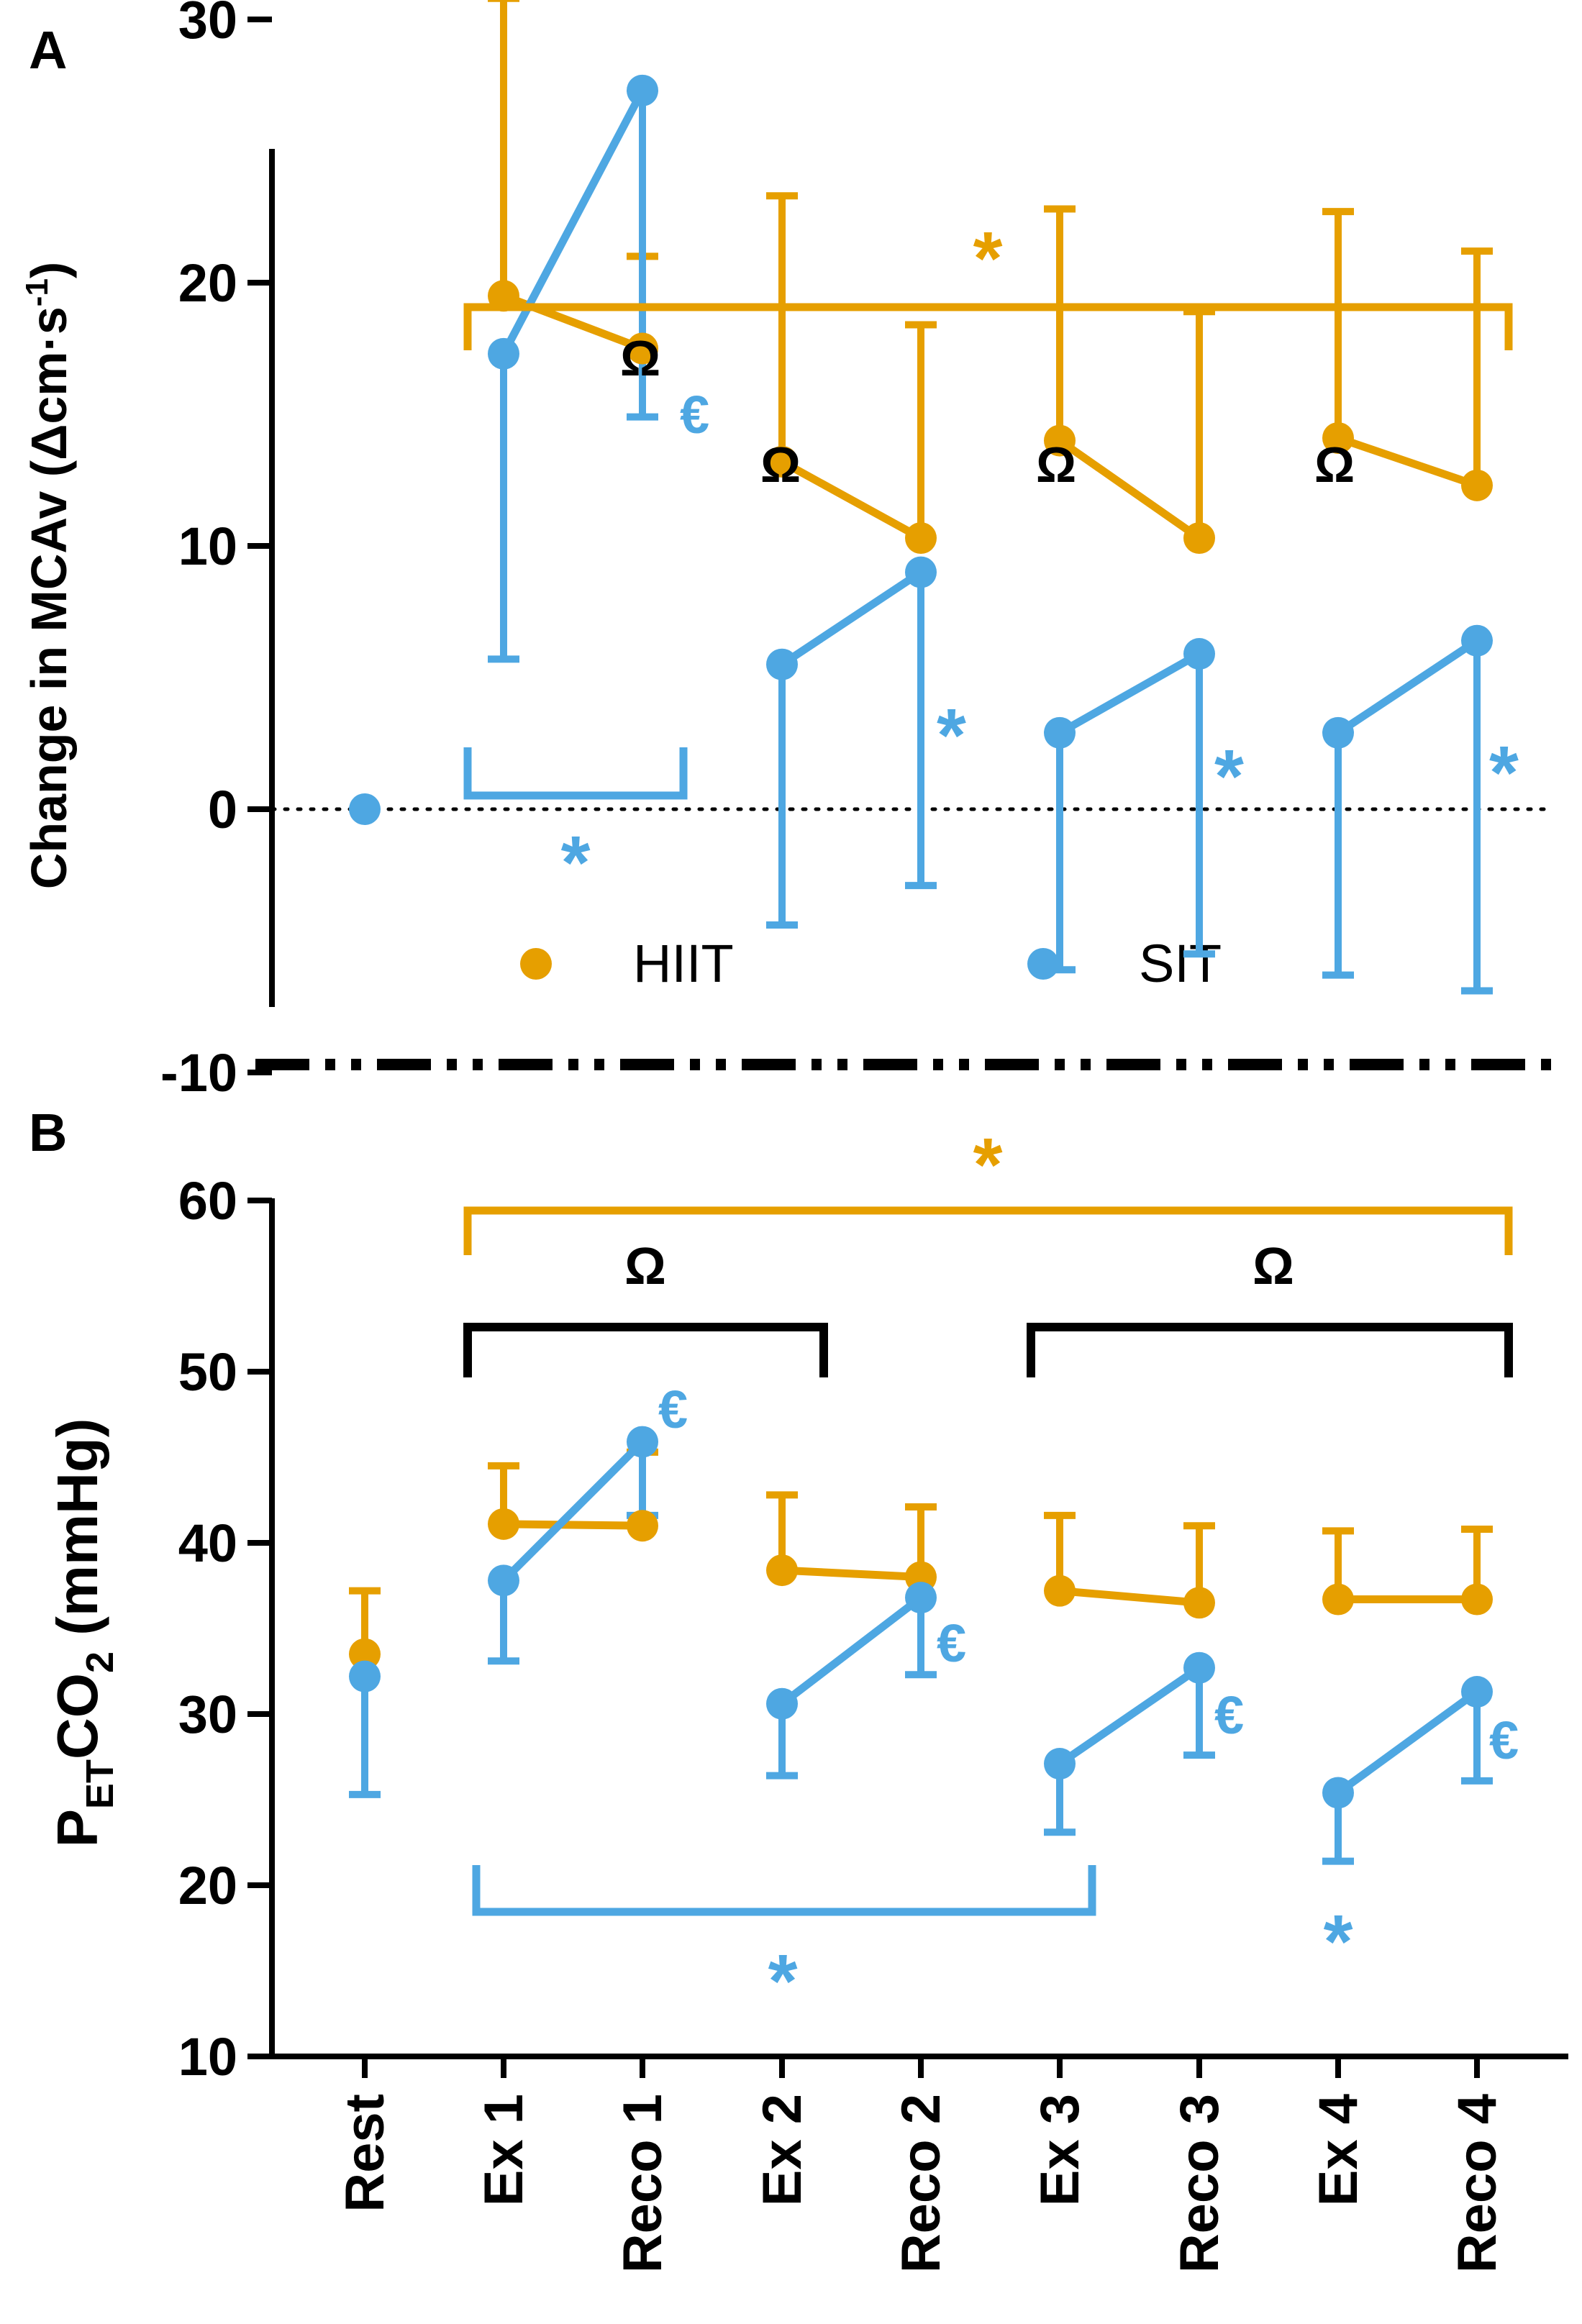 This screenshot has width=1582, height=2324. What do you see at coordinates (1273, 1266) in the screenshot?
I see `omega-b-right: Ω` at bounding box center [1273, 1266].